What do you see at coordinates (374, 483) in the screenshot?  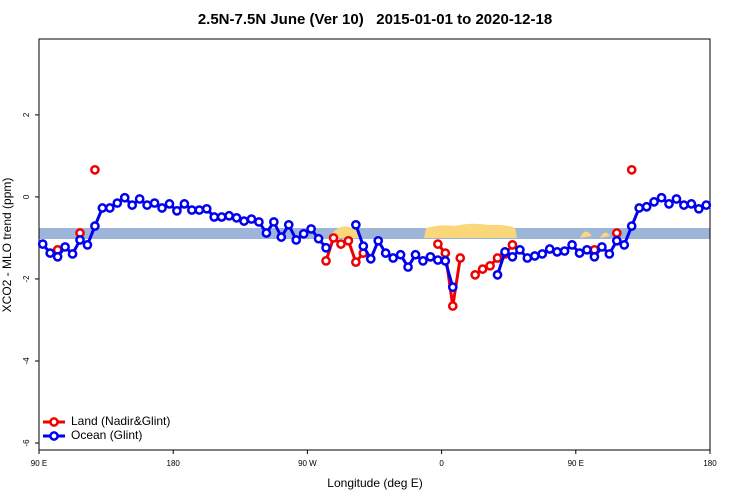 I see `x-axis-label: Longitude (deg E)` at bounding box center [374, 483].